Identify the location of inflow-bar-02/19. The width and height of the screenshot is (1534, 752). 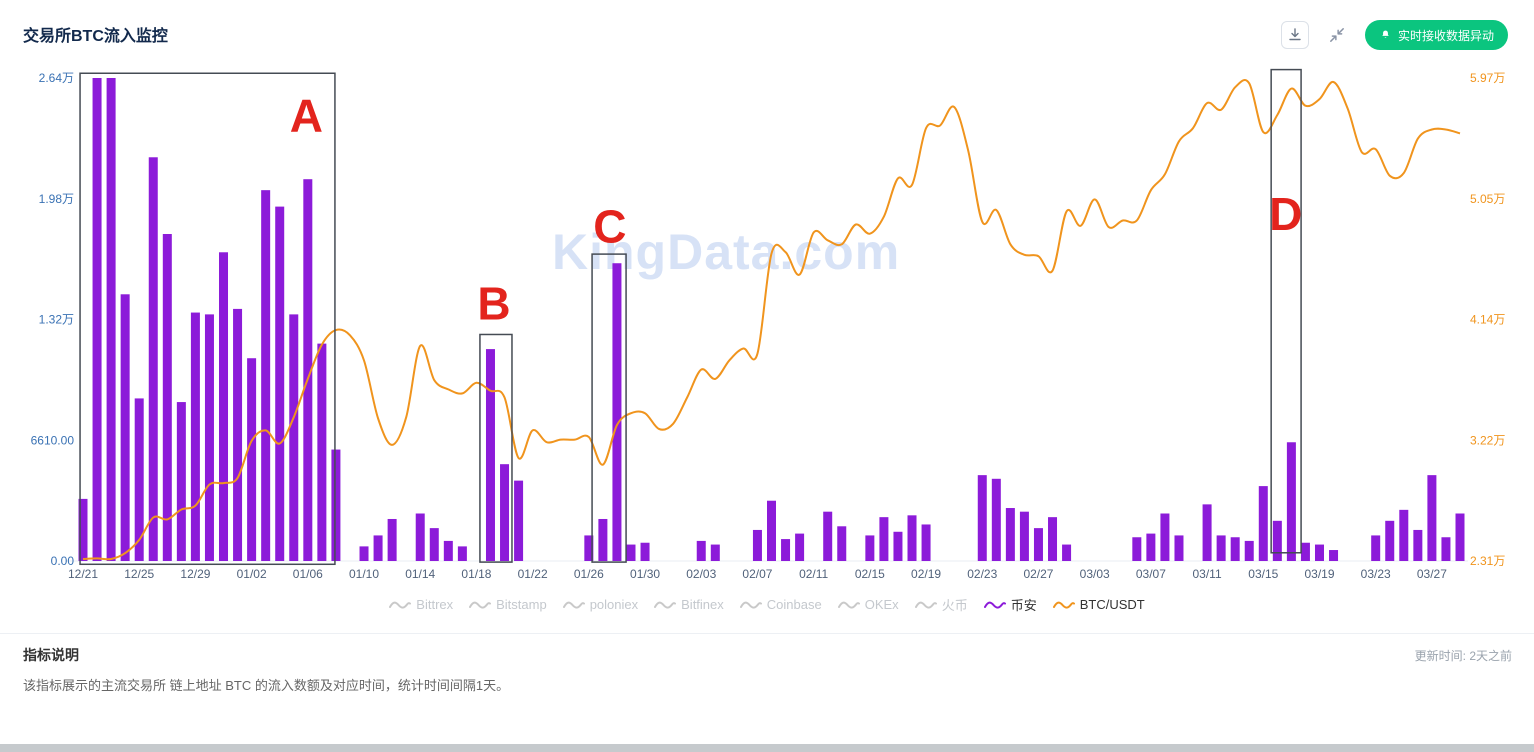
(926, 542).